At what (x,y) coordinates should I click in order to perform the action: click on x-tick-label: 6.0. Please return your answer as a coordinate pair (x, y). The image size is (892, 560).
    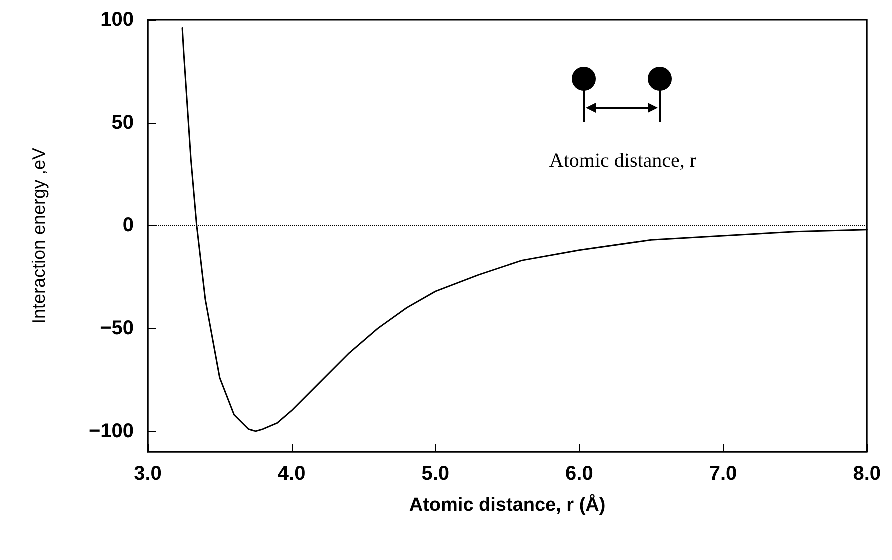
    Looking at the image, I should click on (580, 474).